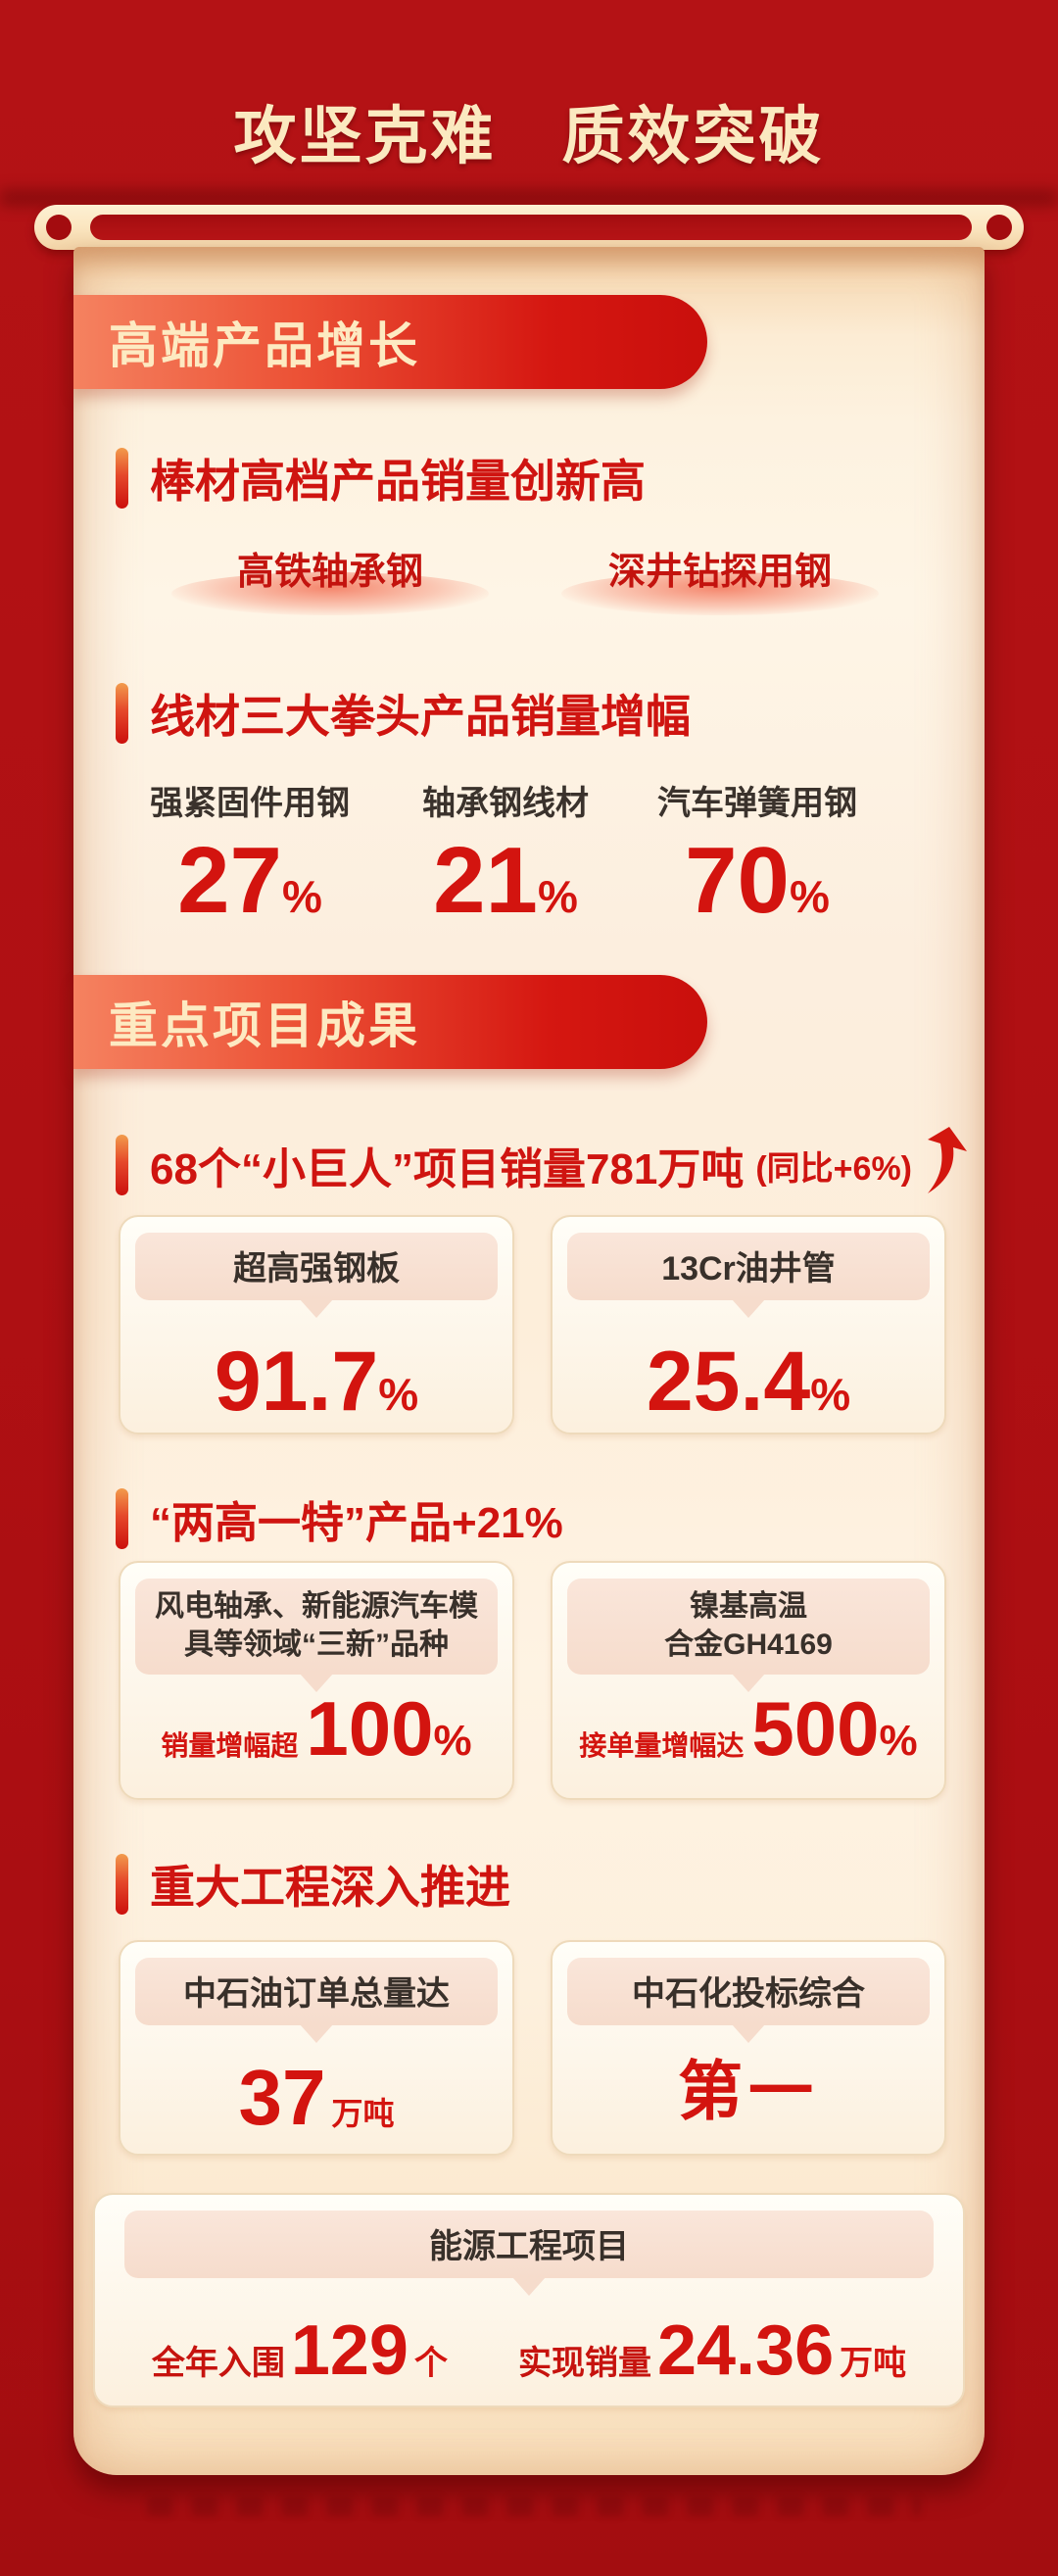  I want to click on watermark-smudge, so click(534, 2506).